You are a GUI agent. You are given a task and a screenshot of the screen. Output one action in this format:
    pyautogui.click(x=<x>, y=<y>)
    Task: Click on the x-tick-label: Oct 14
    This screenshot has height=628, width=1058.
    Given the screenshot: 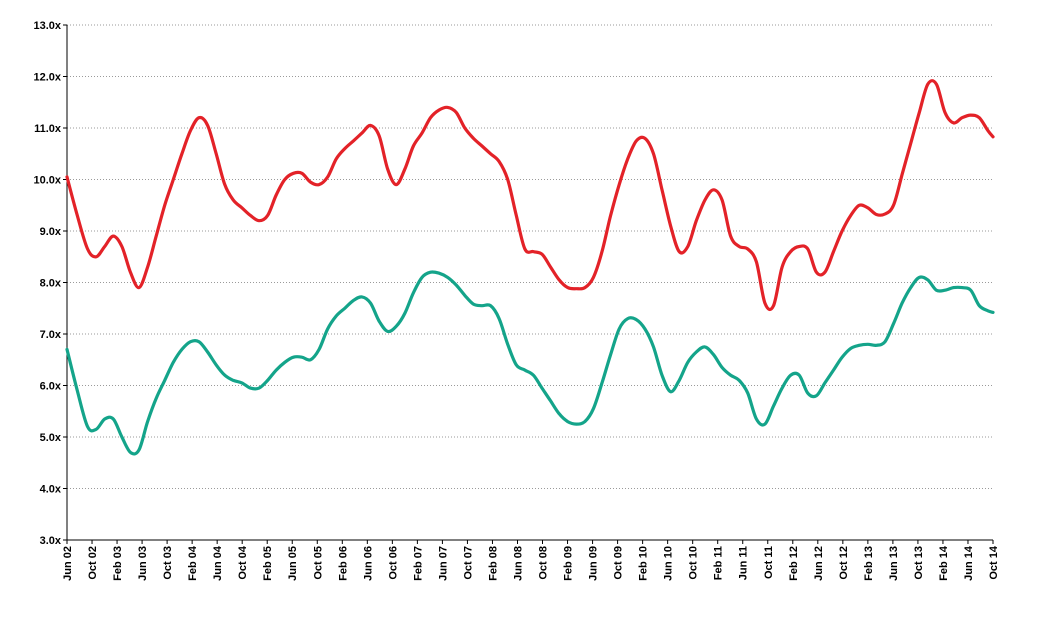 What is the action you would take?
    pyautogui.click(x=994, y=562)
    